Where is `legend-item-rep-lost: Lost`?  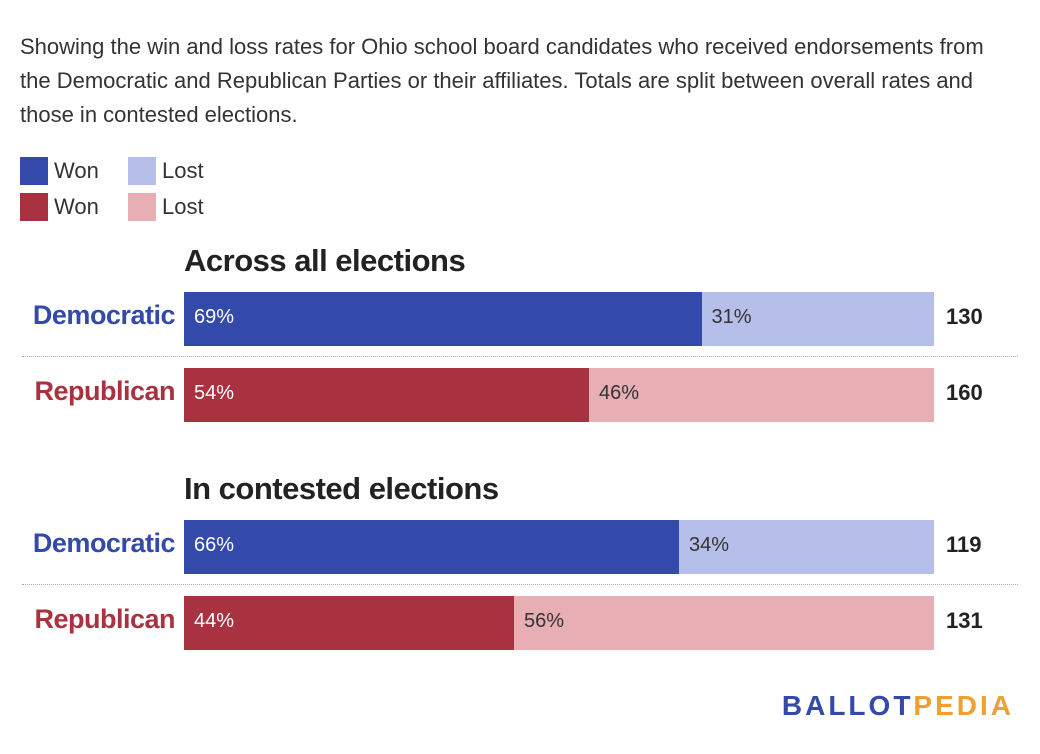
legend-item-rep-lost: Lost is located at coordinates (176, 207).